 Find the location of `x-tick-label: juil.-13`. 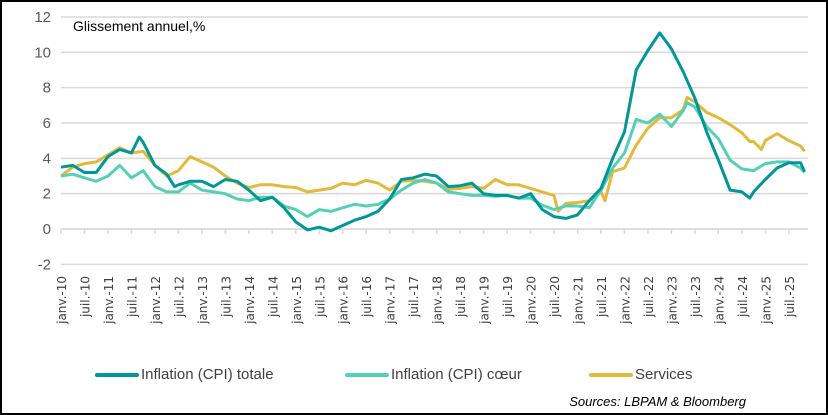

x-tick-label: juil.-13 is located at coordinates (226, 297).